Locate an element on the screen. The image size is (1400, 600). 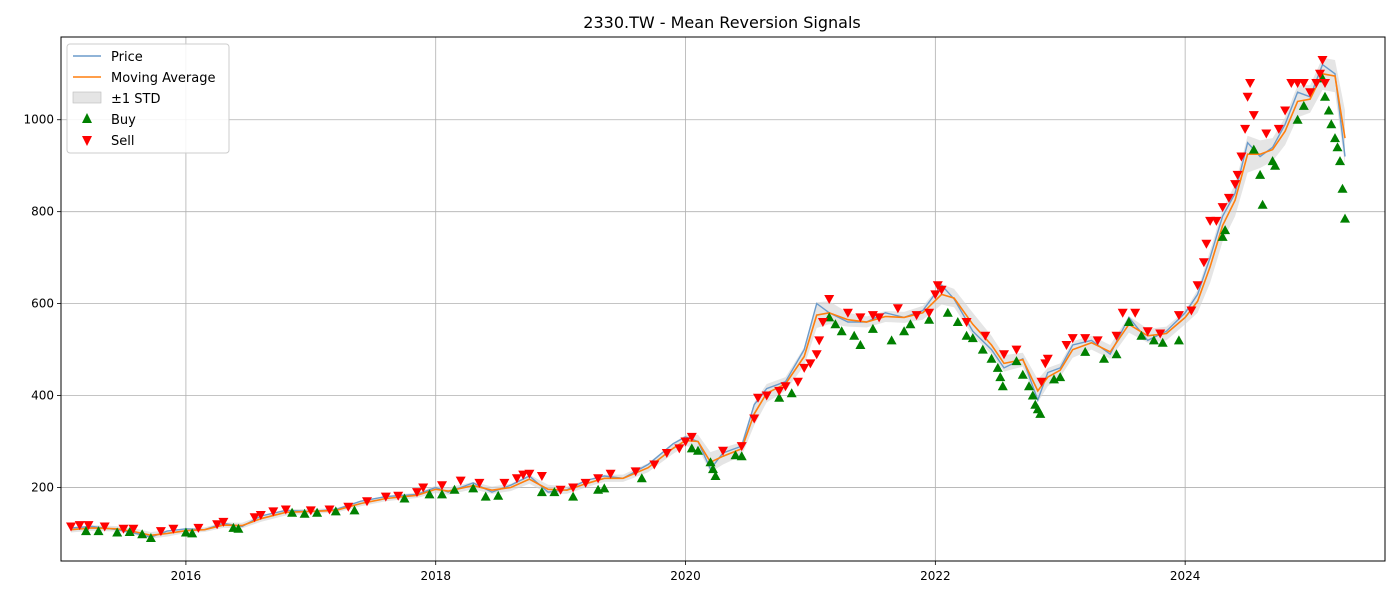
x-tick-label: 2016 is located at coordinates (186, 576).